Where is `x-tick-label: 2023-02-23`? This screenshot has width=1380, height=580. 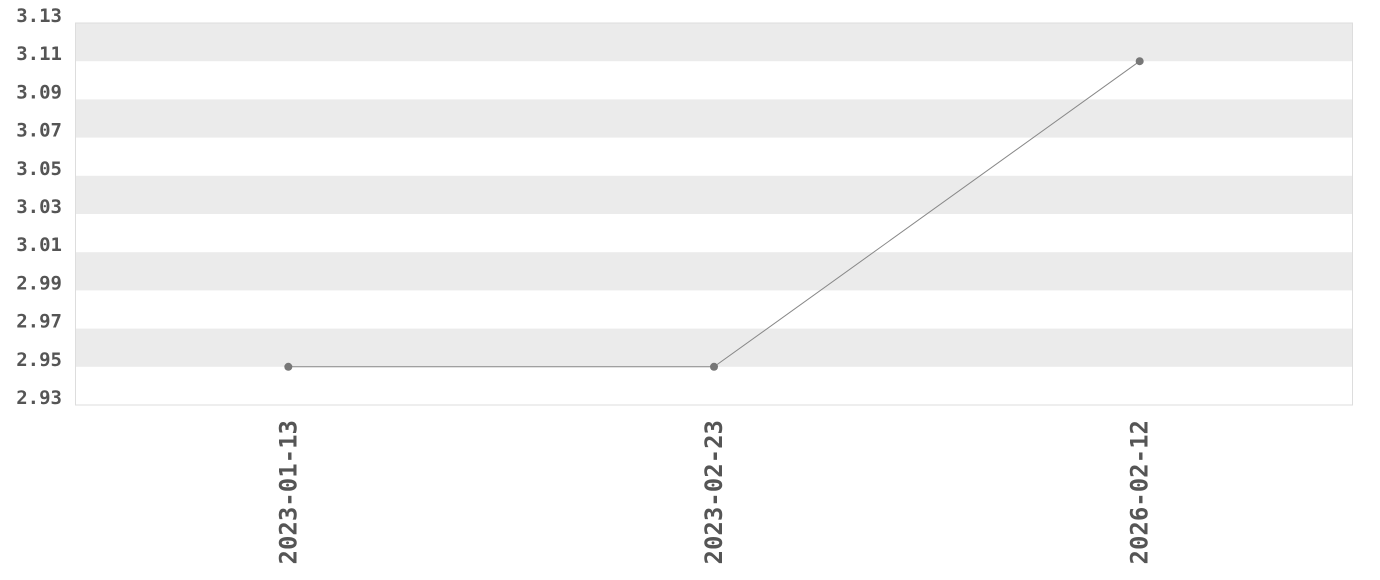 x-tick-label: 2023-02-23 is located at coordinates (714, 492).